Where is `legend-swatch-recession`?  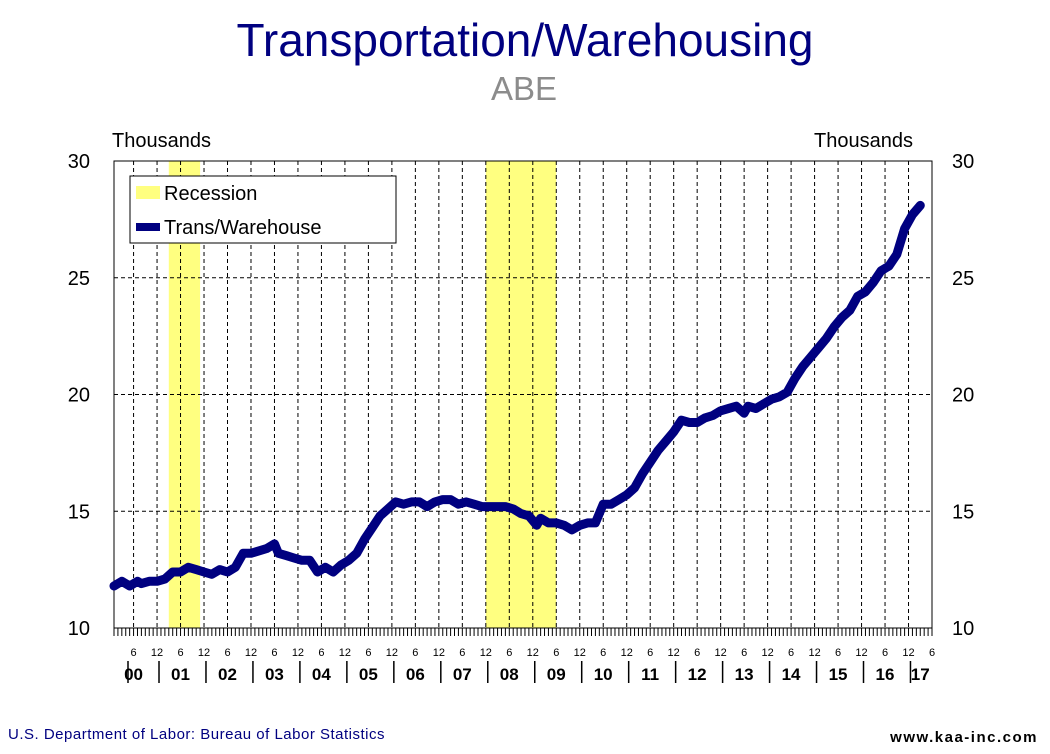
legend-swatch-recession is located at coordinates (148, 192).